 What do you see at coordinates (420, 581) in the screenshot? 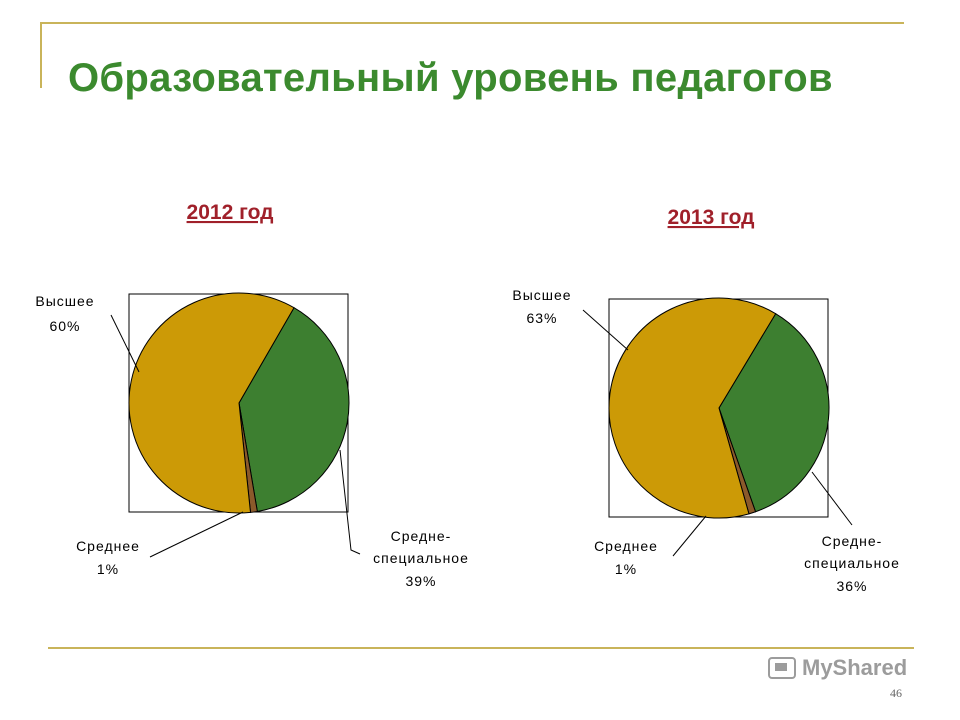
I see `slice-value-special-2012: 39%` at bounding box center [420, 581].